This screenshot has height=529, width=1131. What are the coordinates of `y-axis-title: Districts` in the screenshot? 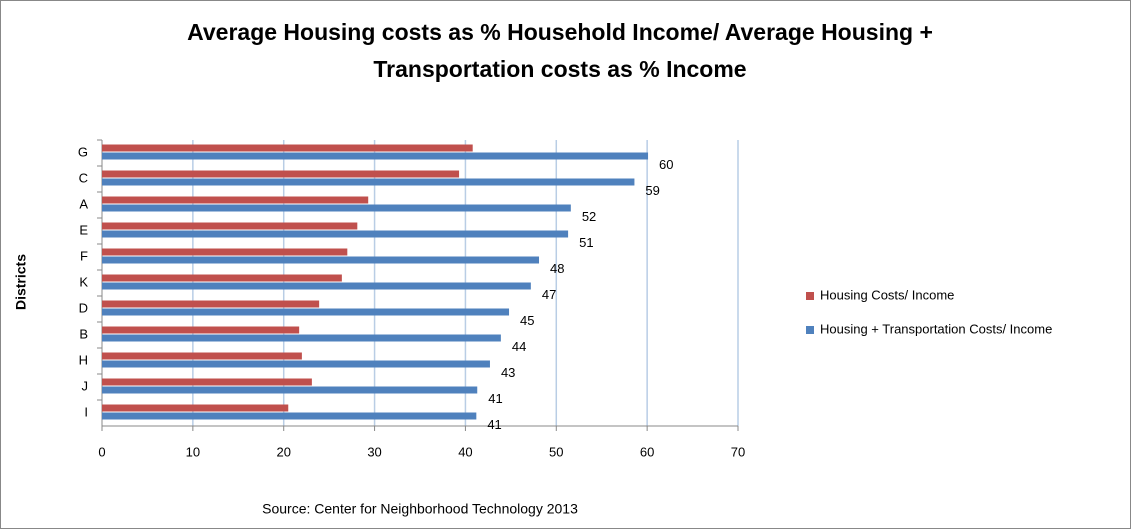 It's located at (21, 282).